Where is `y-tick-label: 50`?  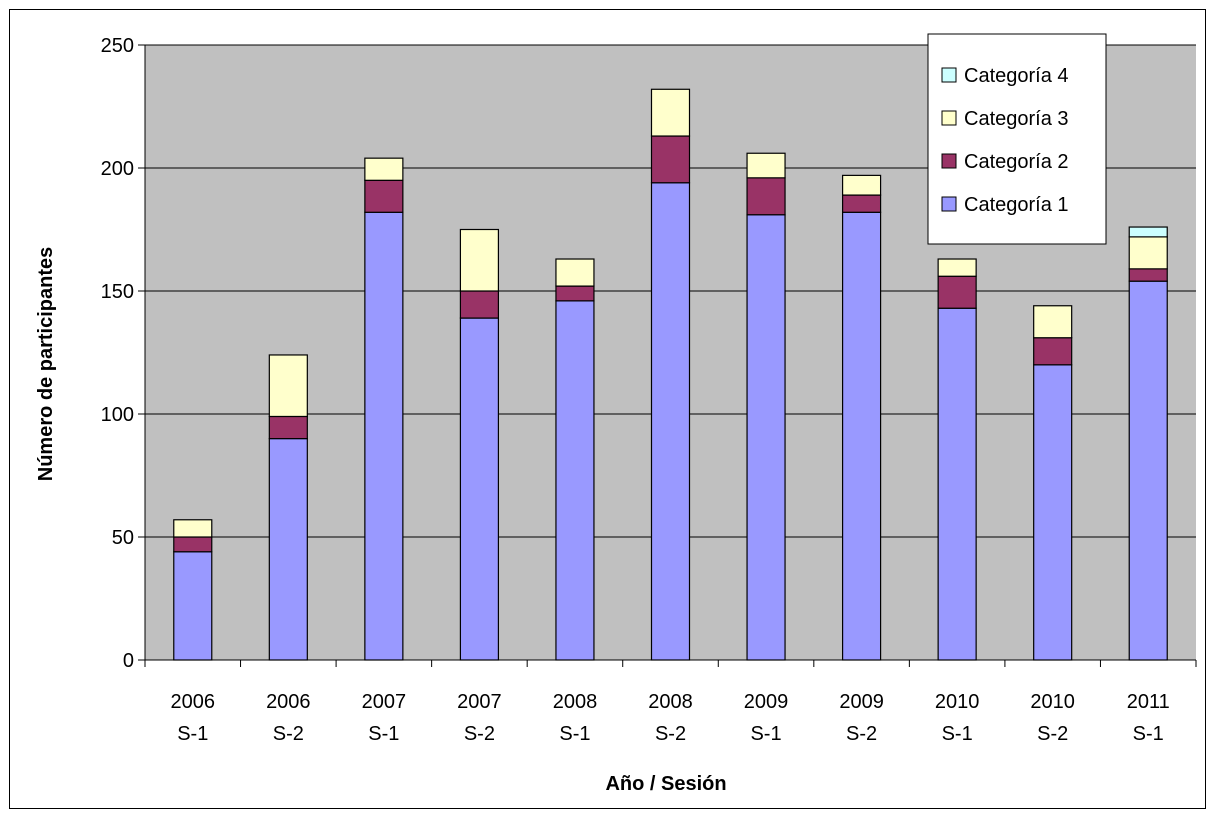
y-tick-label: 50 is located at coordinates (123, 538).